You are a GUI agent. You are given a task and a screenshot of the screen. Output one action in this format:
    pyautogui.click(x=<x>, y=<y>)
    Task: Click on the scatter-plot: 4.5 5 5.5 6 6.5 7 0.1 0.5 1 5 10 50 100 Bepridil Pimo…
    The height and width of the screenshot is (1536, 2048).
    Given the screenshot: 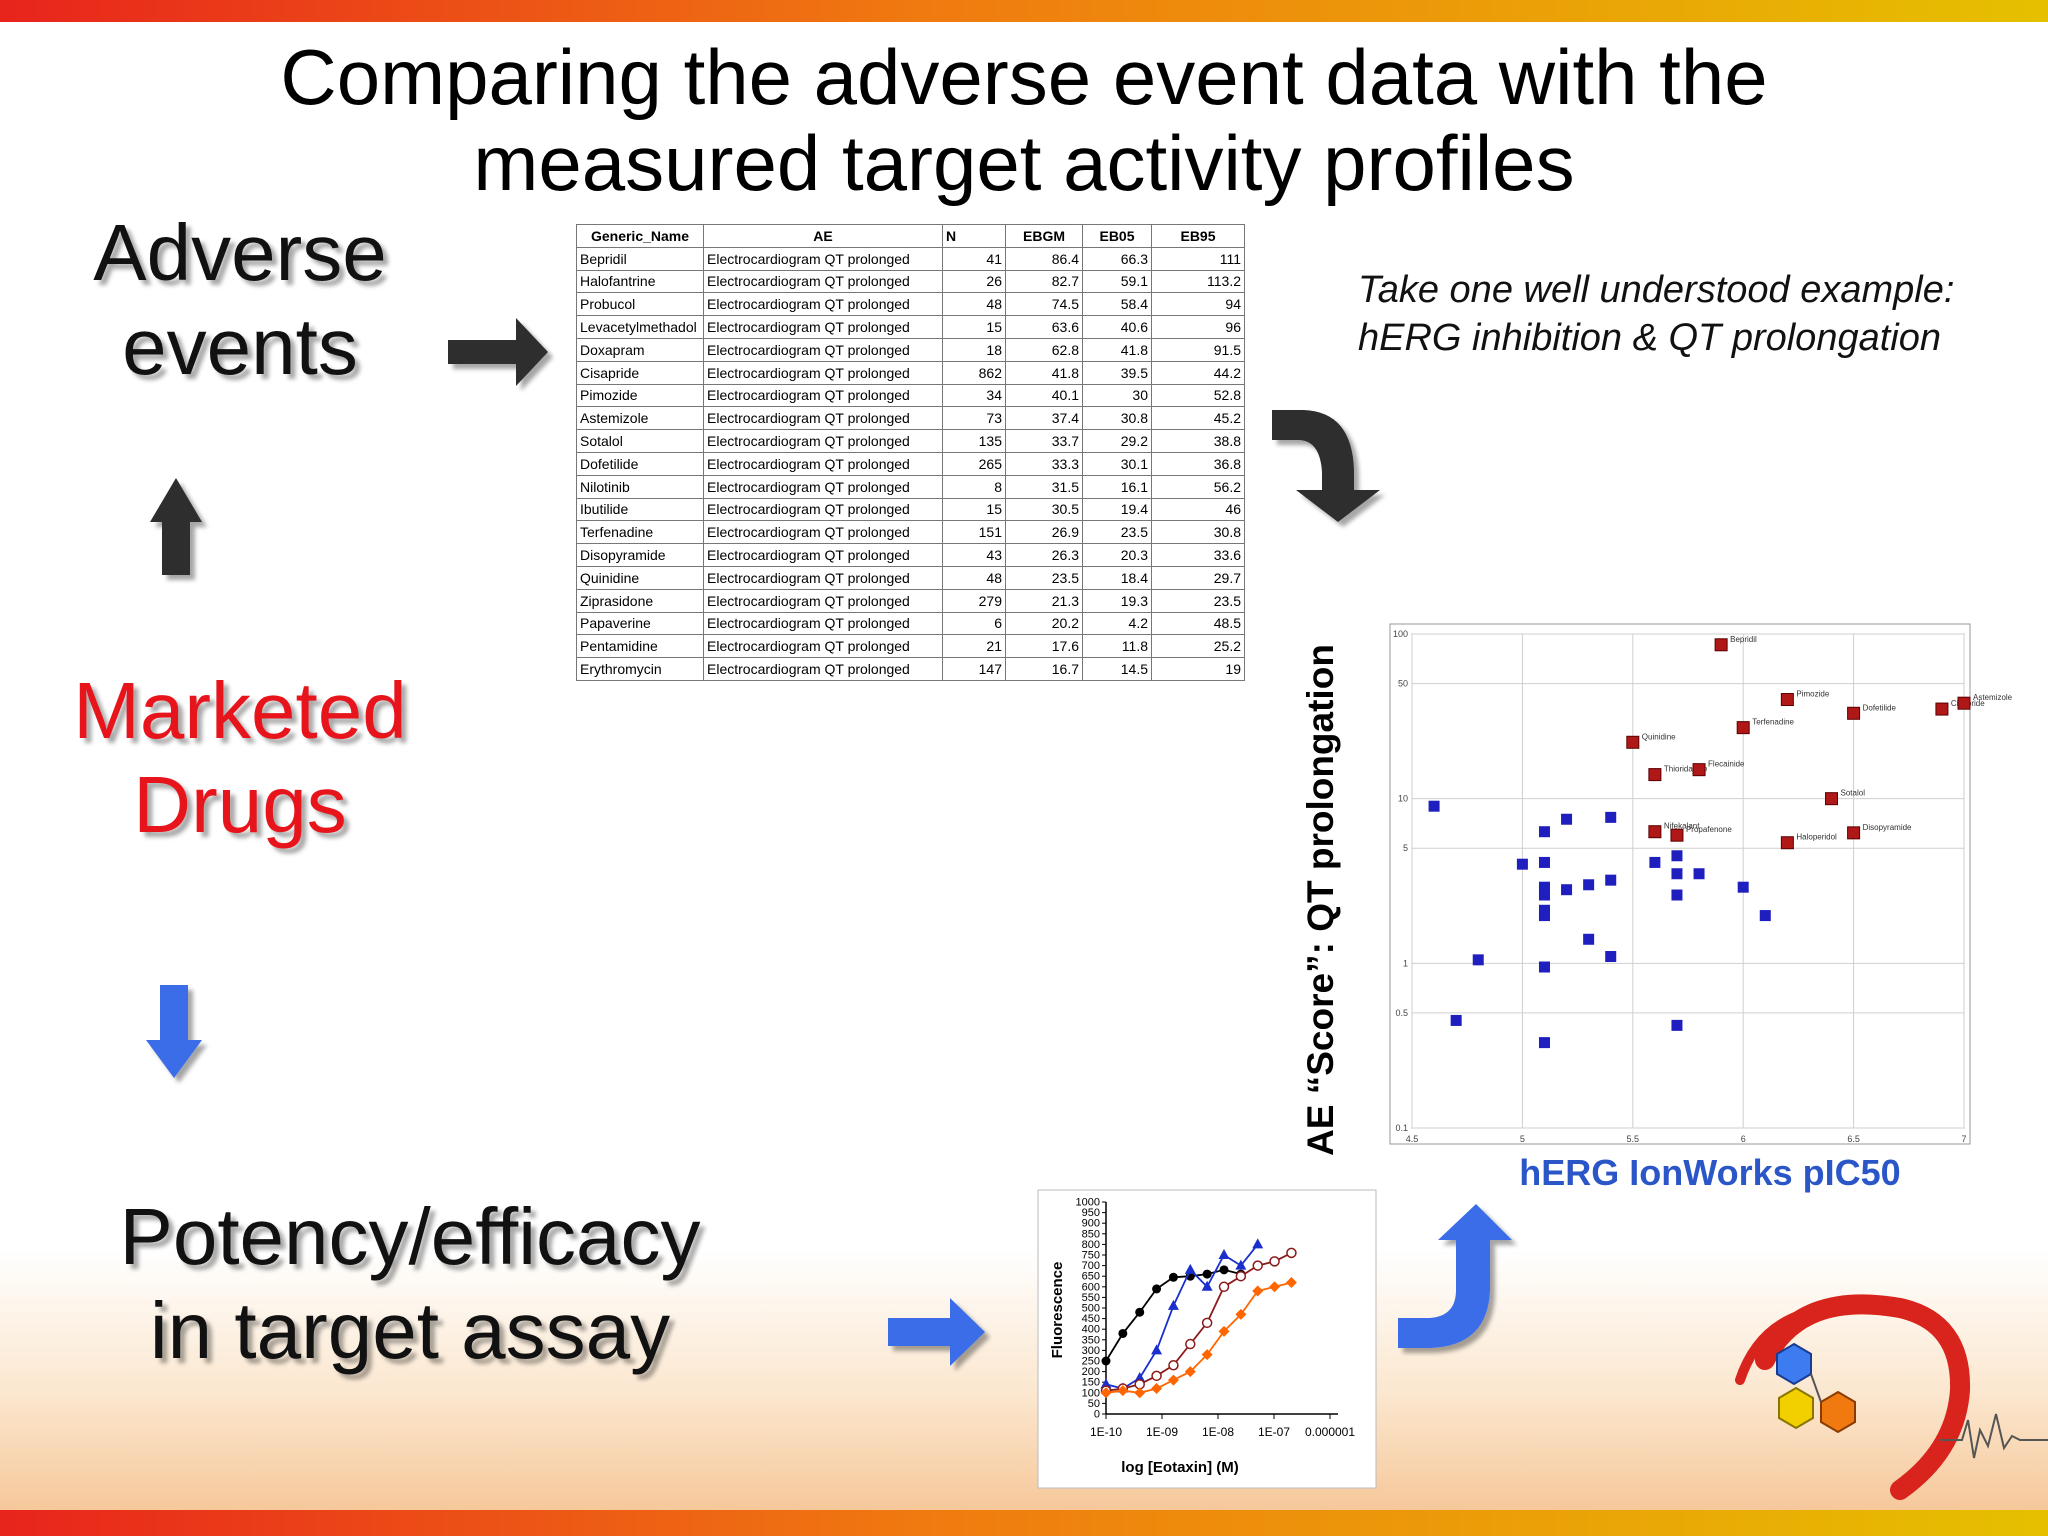 What is the action you would take?
    pyautogui.click(x=1701, y=884)
    